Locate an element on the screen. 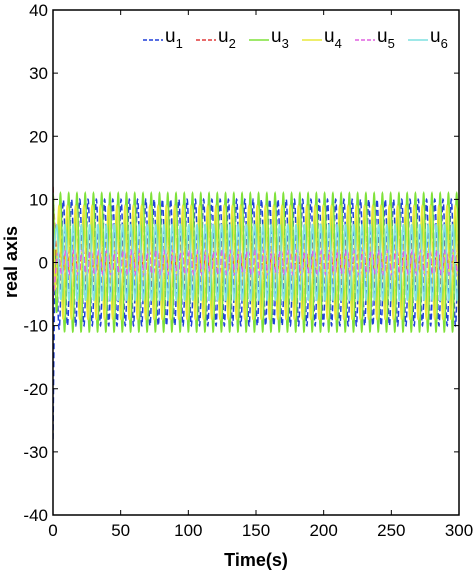  x-tick-label: 300 is located at coordinates (459, 530).